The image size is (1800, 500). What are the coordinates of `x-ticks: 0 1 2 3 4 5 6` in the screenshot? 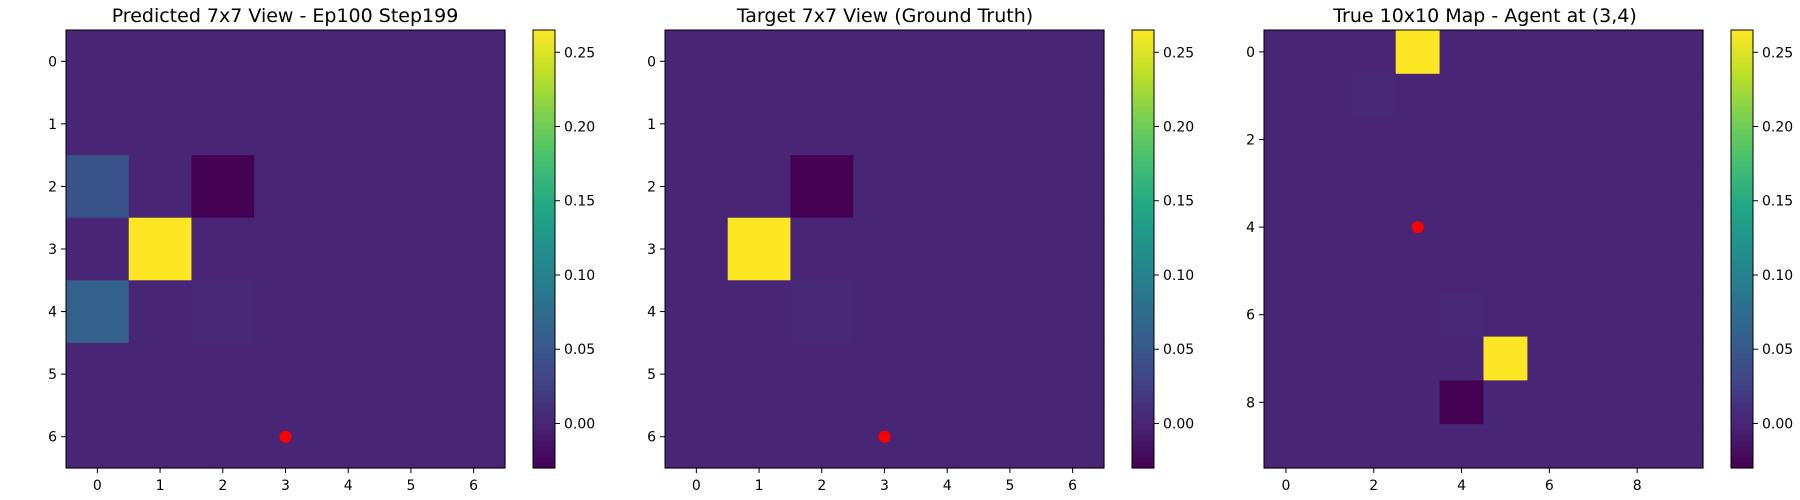 It's located at (884, 481).